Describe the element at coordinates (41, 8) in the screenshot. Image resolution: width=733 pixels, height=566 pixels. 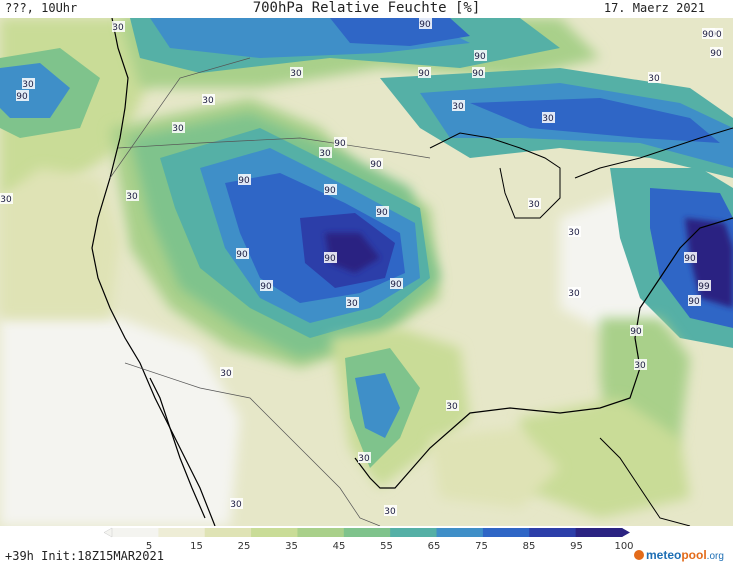
I see `forecast-time-label: ???, 10Uhr` at that location.